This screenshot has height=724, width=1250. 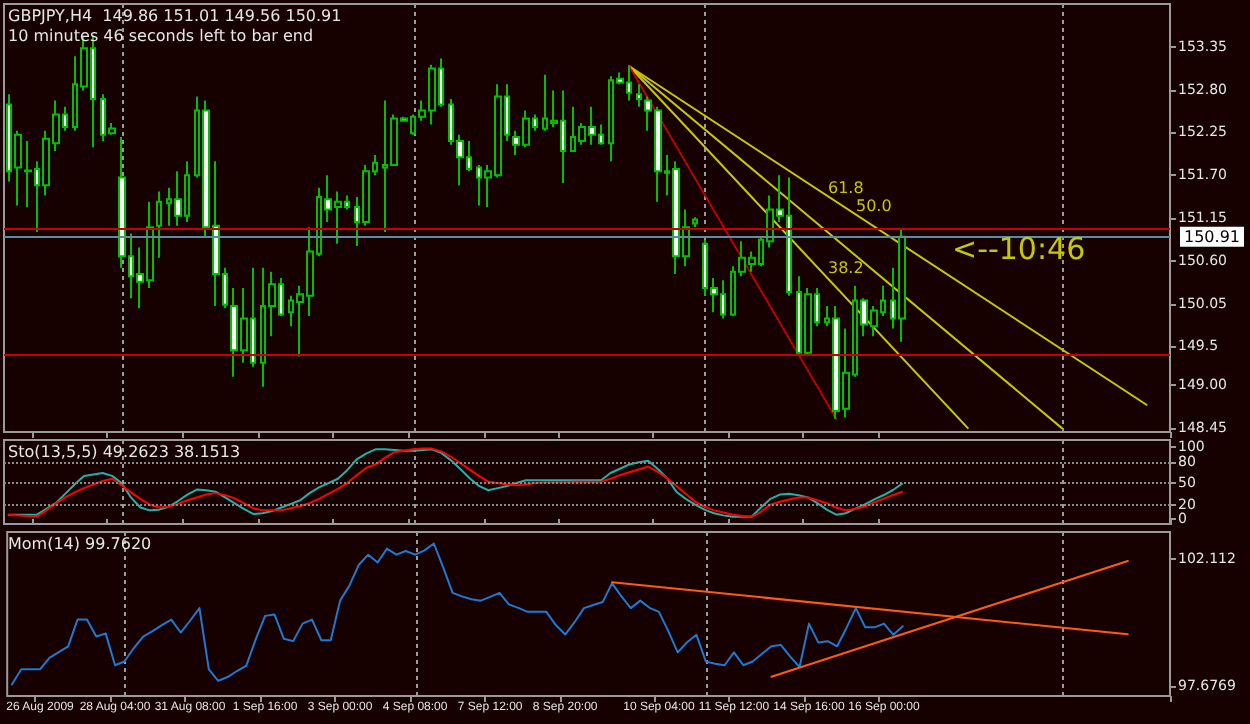 What do you see at coordinates (161, 36) in the screenshot?
I see `text: 10 minutes 46 seconds left to bar end` at bounding box center [161, 36].